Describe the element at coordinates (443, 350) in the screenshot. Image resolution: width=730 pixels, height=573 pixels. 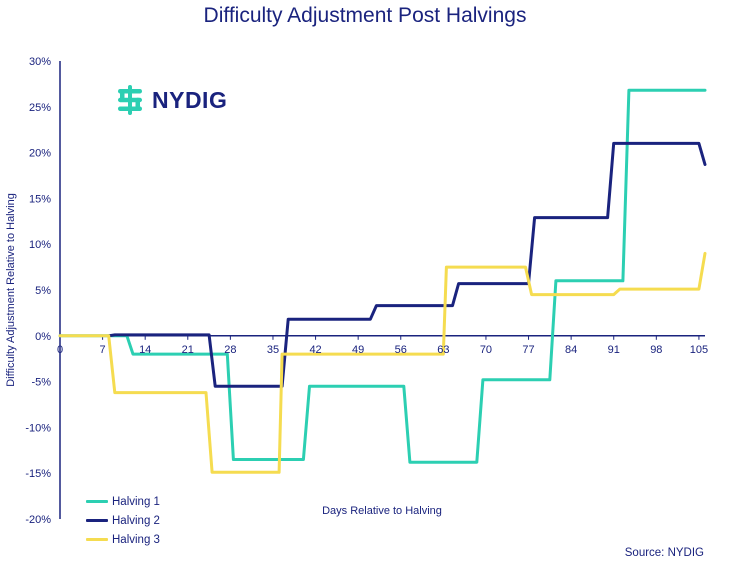
I see `x-tick-label: 63` at that location.